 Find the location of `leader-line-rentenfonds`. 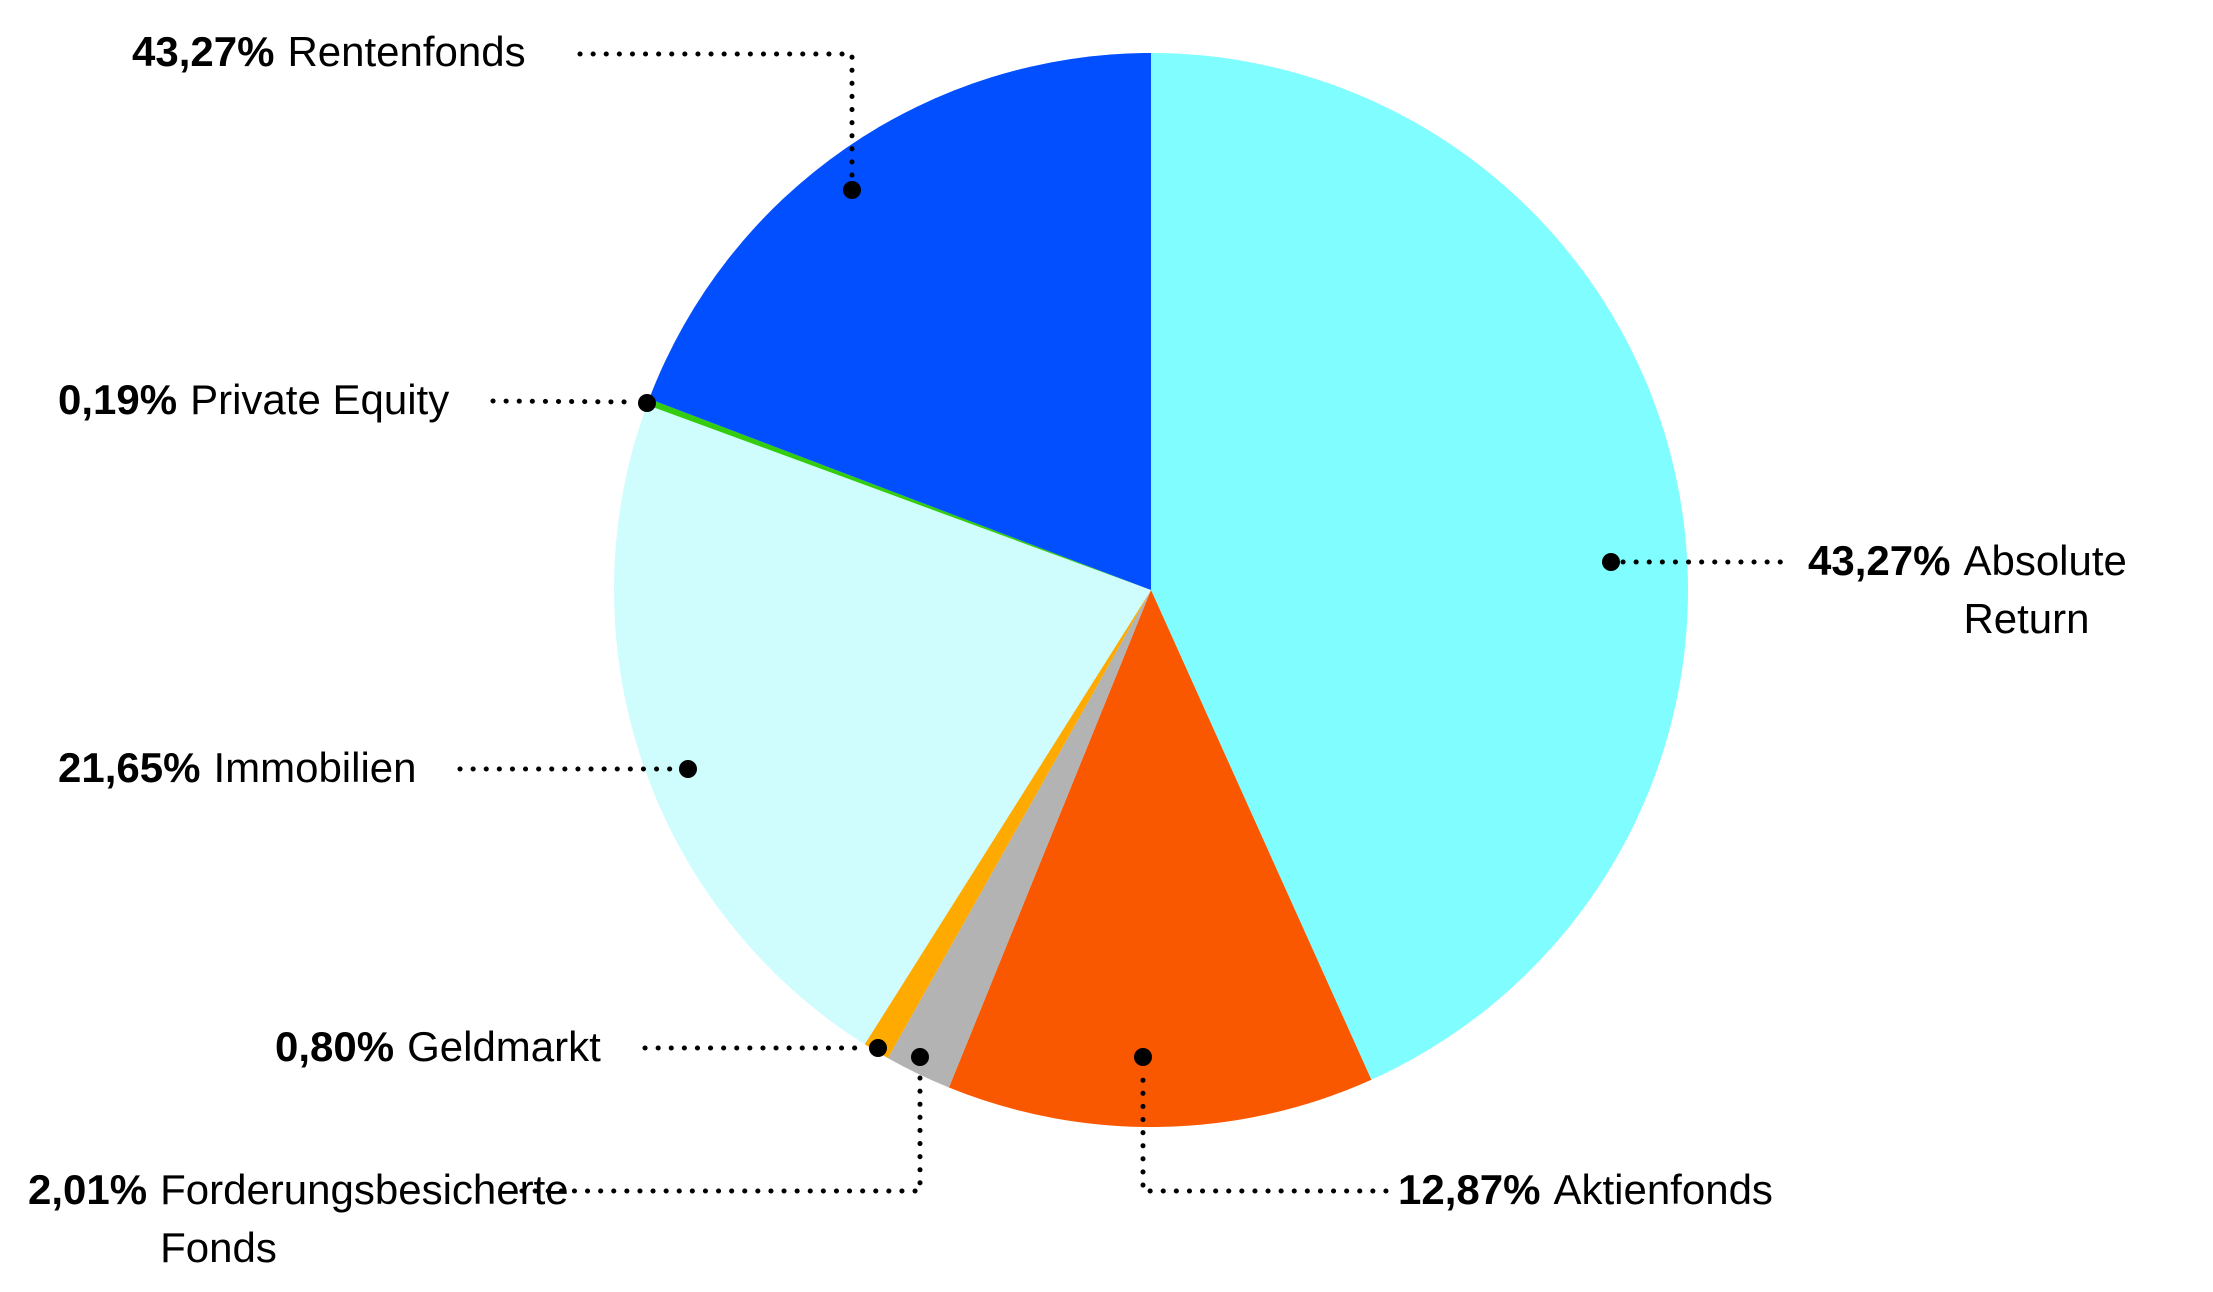

leader-line-rentenfonds is located at coordinates (716, 115).